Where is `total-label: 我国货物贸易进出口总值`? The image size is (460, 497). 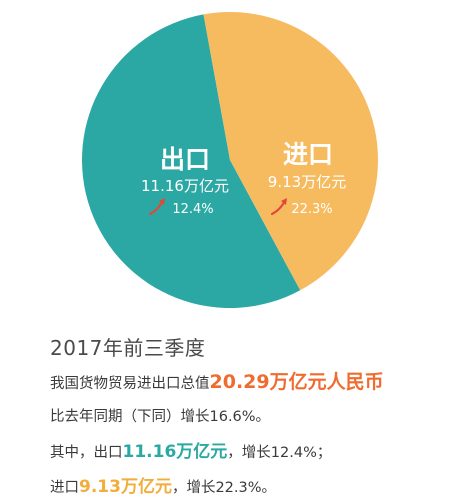 total-label: 我国货物贸易进出口总值 is located at coordinates (130, 384).